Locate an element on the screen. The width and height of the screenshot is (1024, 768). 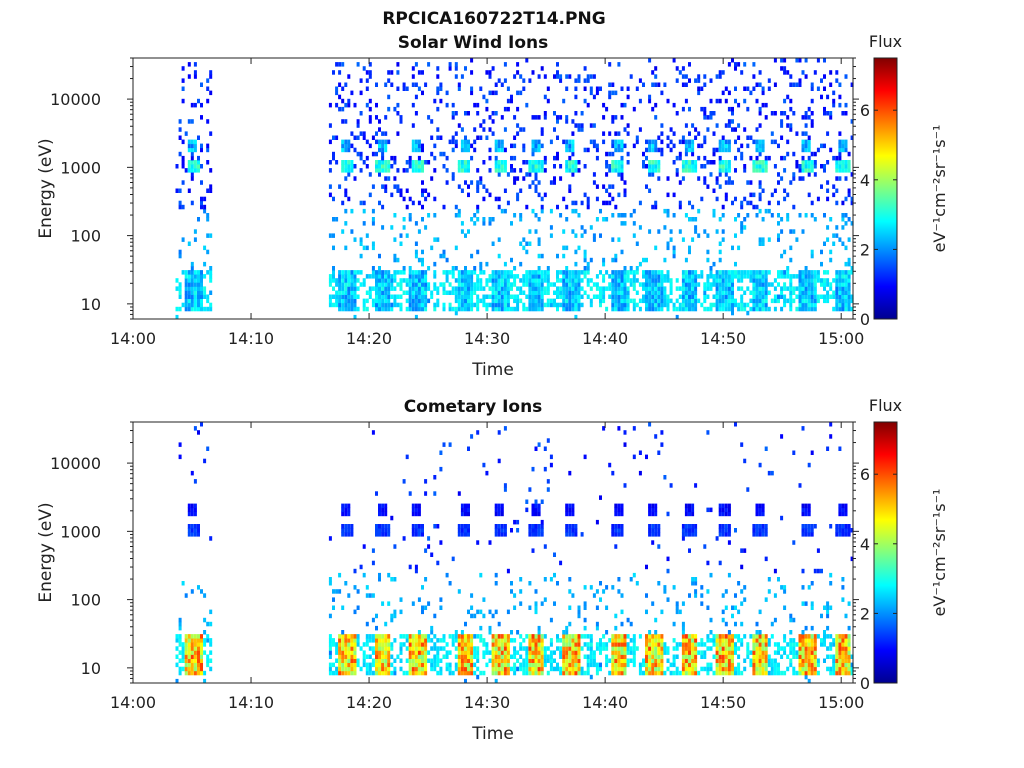
x-tick-label: 14:20 is located at coordinates (369, 338).